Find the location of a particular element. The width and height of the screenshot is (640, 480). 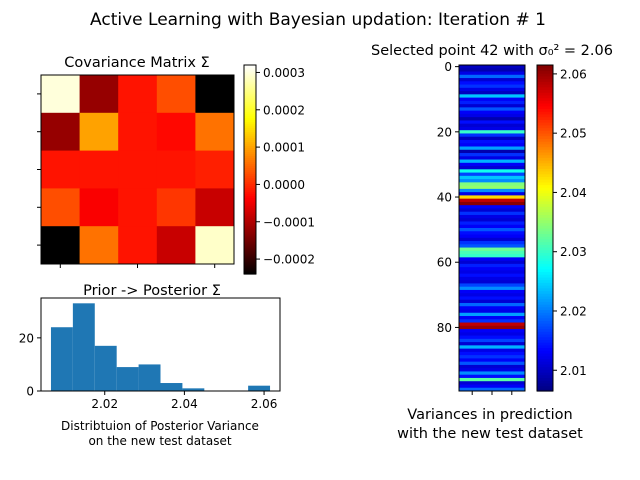

variance-colorbar: 2.01 2.02 2.03 2.04 2.05 2.06 is located at coordinates (561, 228).